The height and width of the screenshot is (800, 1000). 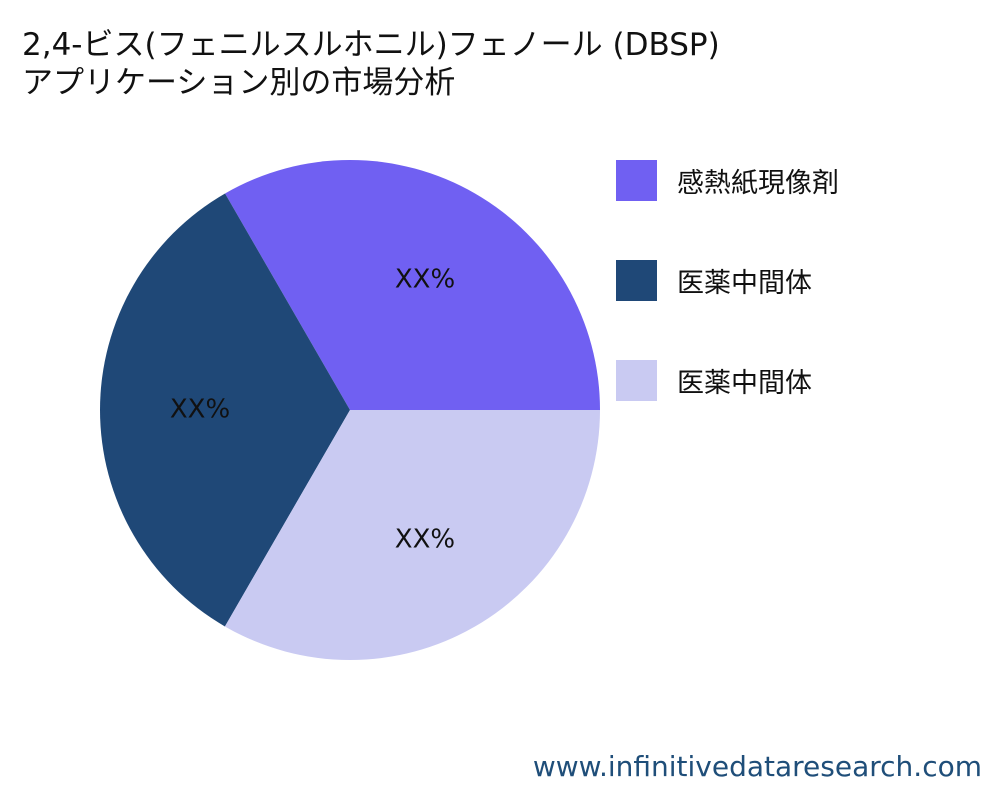 I want to click on legend-item-2: 医薬中間体, so click(x=727, y=280).